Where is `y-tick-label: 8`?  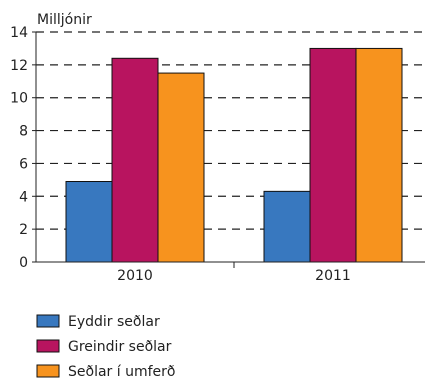 y-tick-label: 8 is located at coordinates (23, 132).